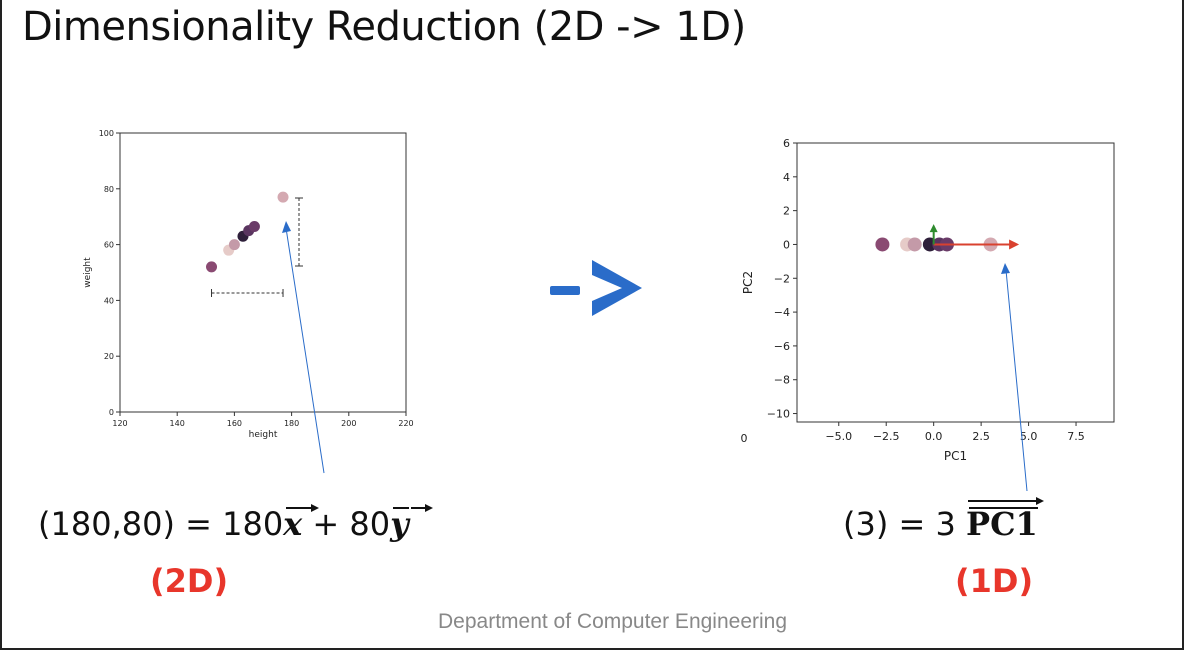 Image resolution: width=1184 pixels, height=652 pixels. I want to click on left-y-tick-label: 20, so click(109, 356).